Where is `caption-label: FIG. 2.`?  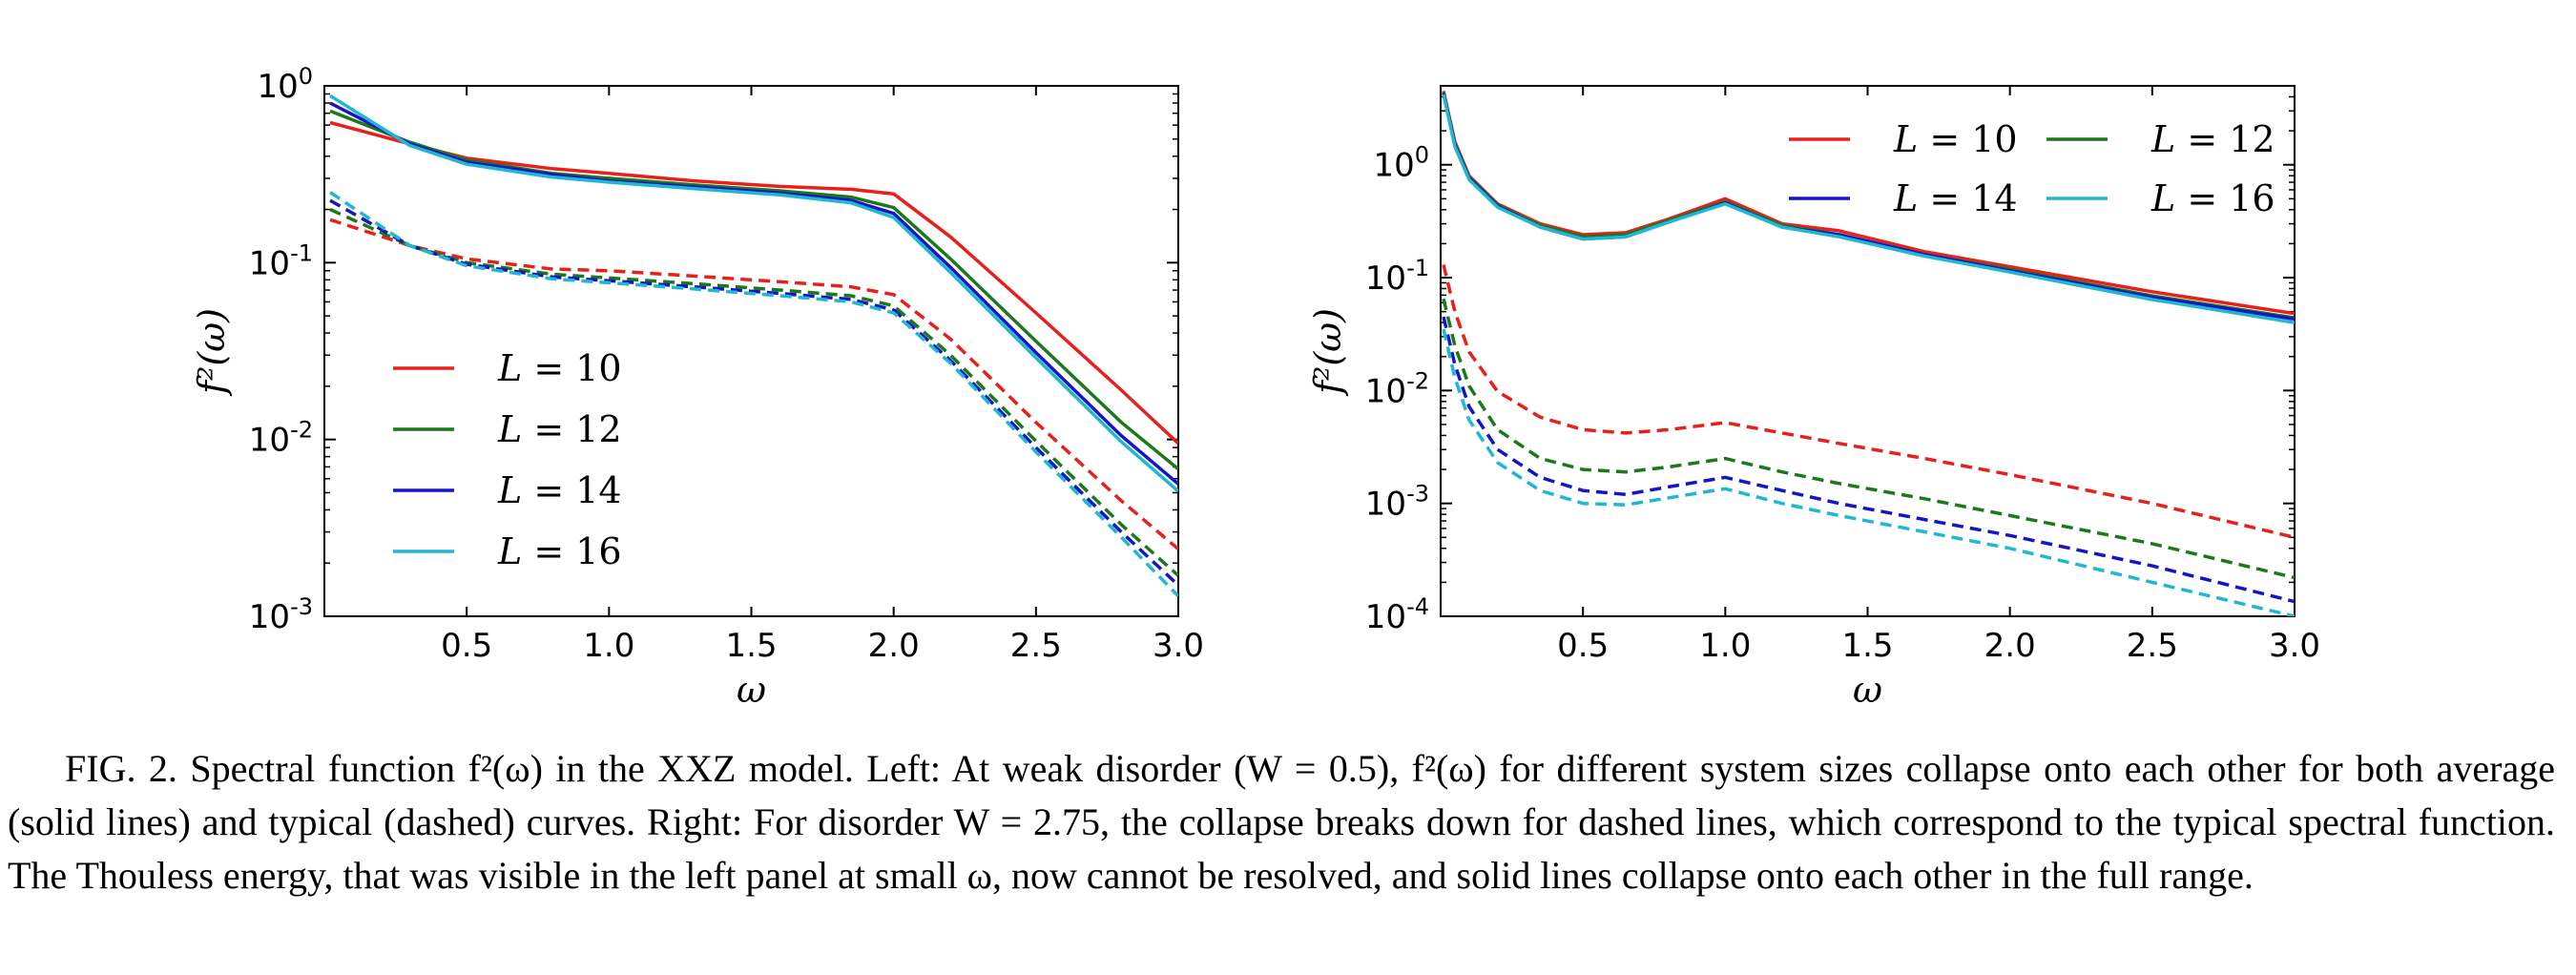
caption-label: FIG. 2. is located at coordinates (121, 768).